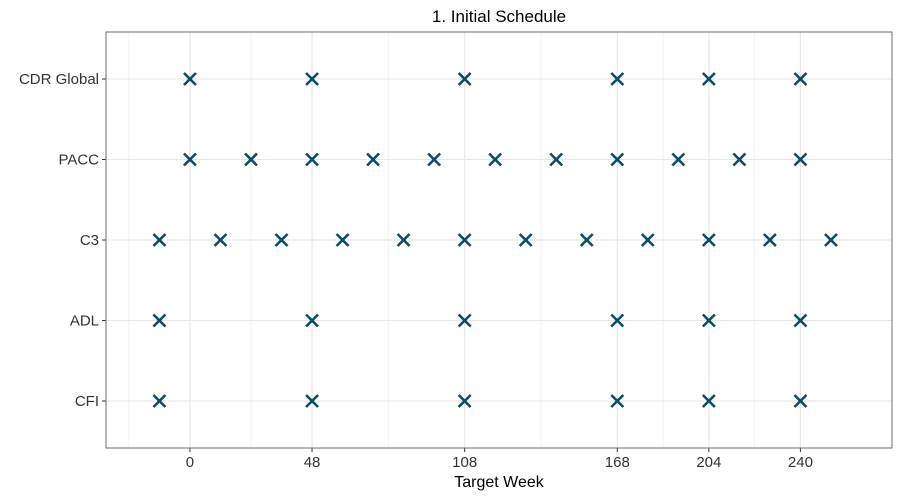 Image resolution: width=900 pixels, height=500 pixels. I want to click on x-tick-label: 204, so click(708, 462).